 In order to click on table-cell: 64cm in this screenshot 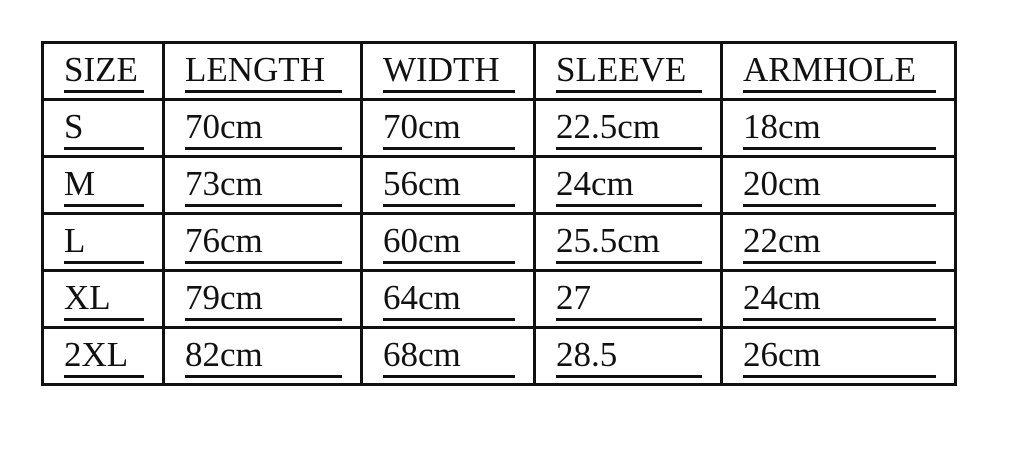, I will do `click(448, 299)`.